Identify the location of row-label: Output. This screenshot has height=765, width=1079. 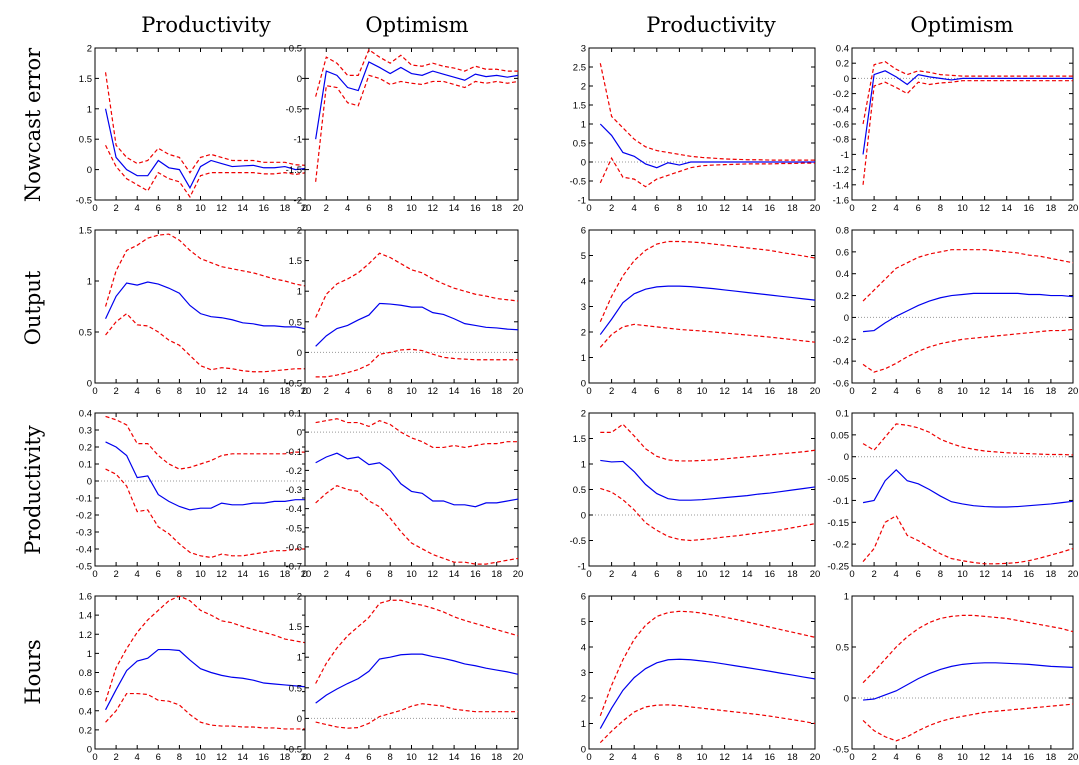
(33, 307).